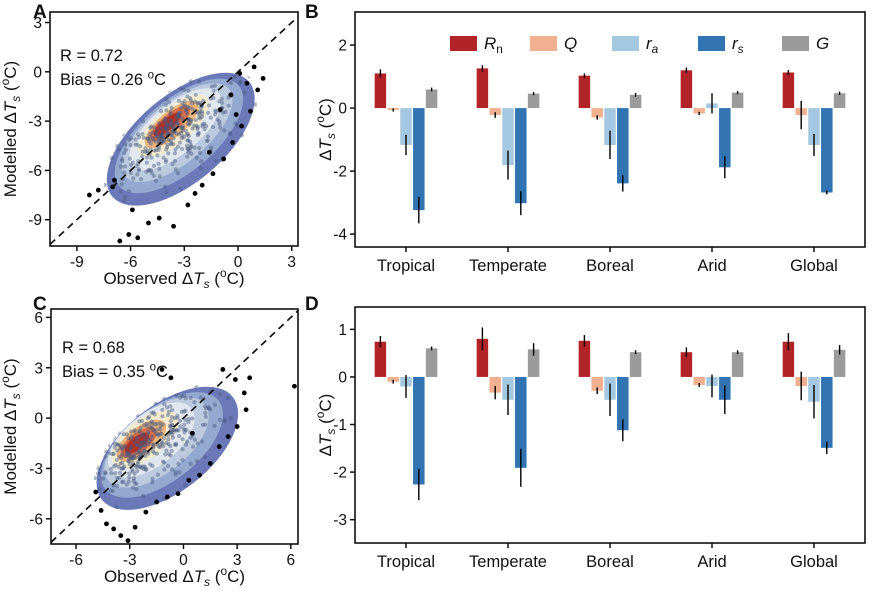  What do you see at coordinates (652, 45) in the screenshot?
I see `svg-text: ra` at bounding box center [652, 45].